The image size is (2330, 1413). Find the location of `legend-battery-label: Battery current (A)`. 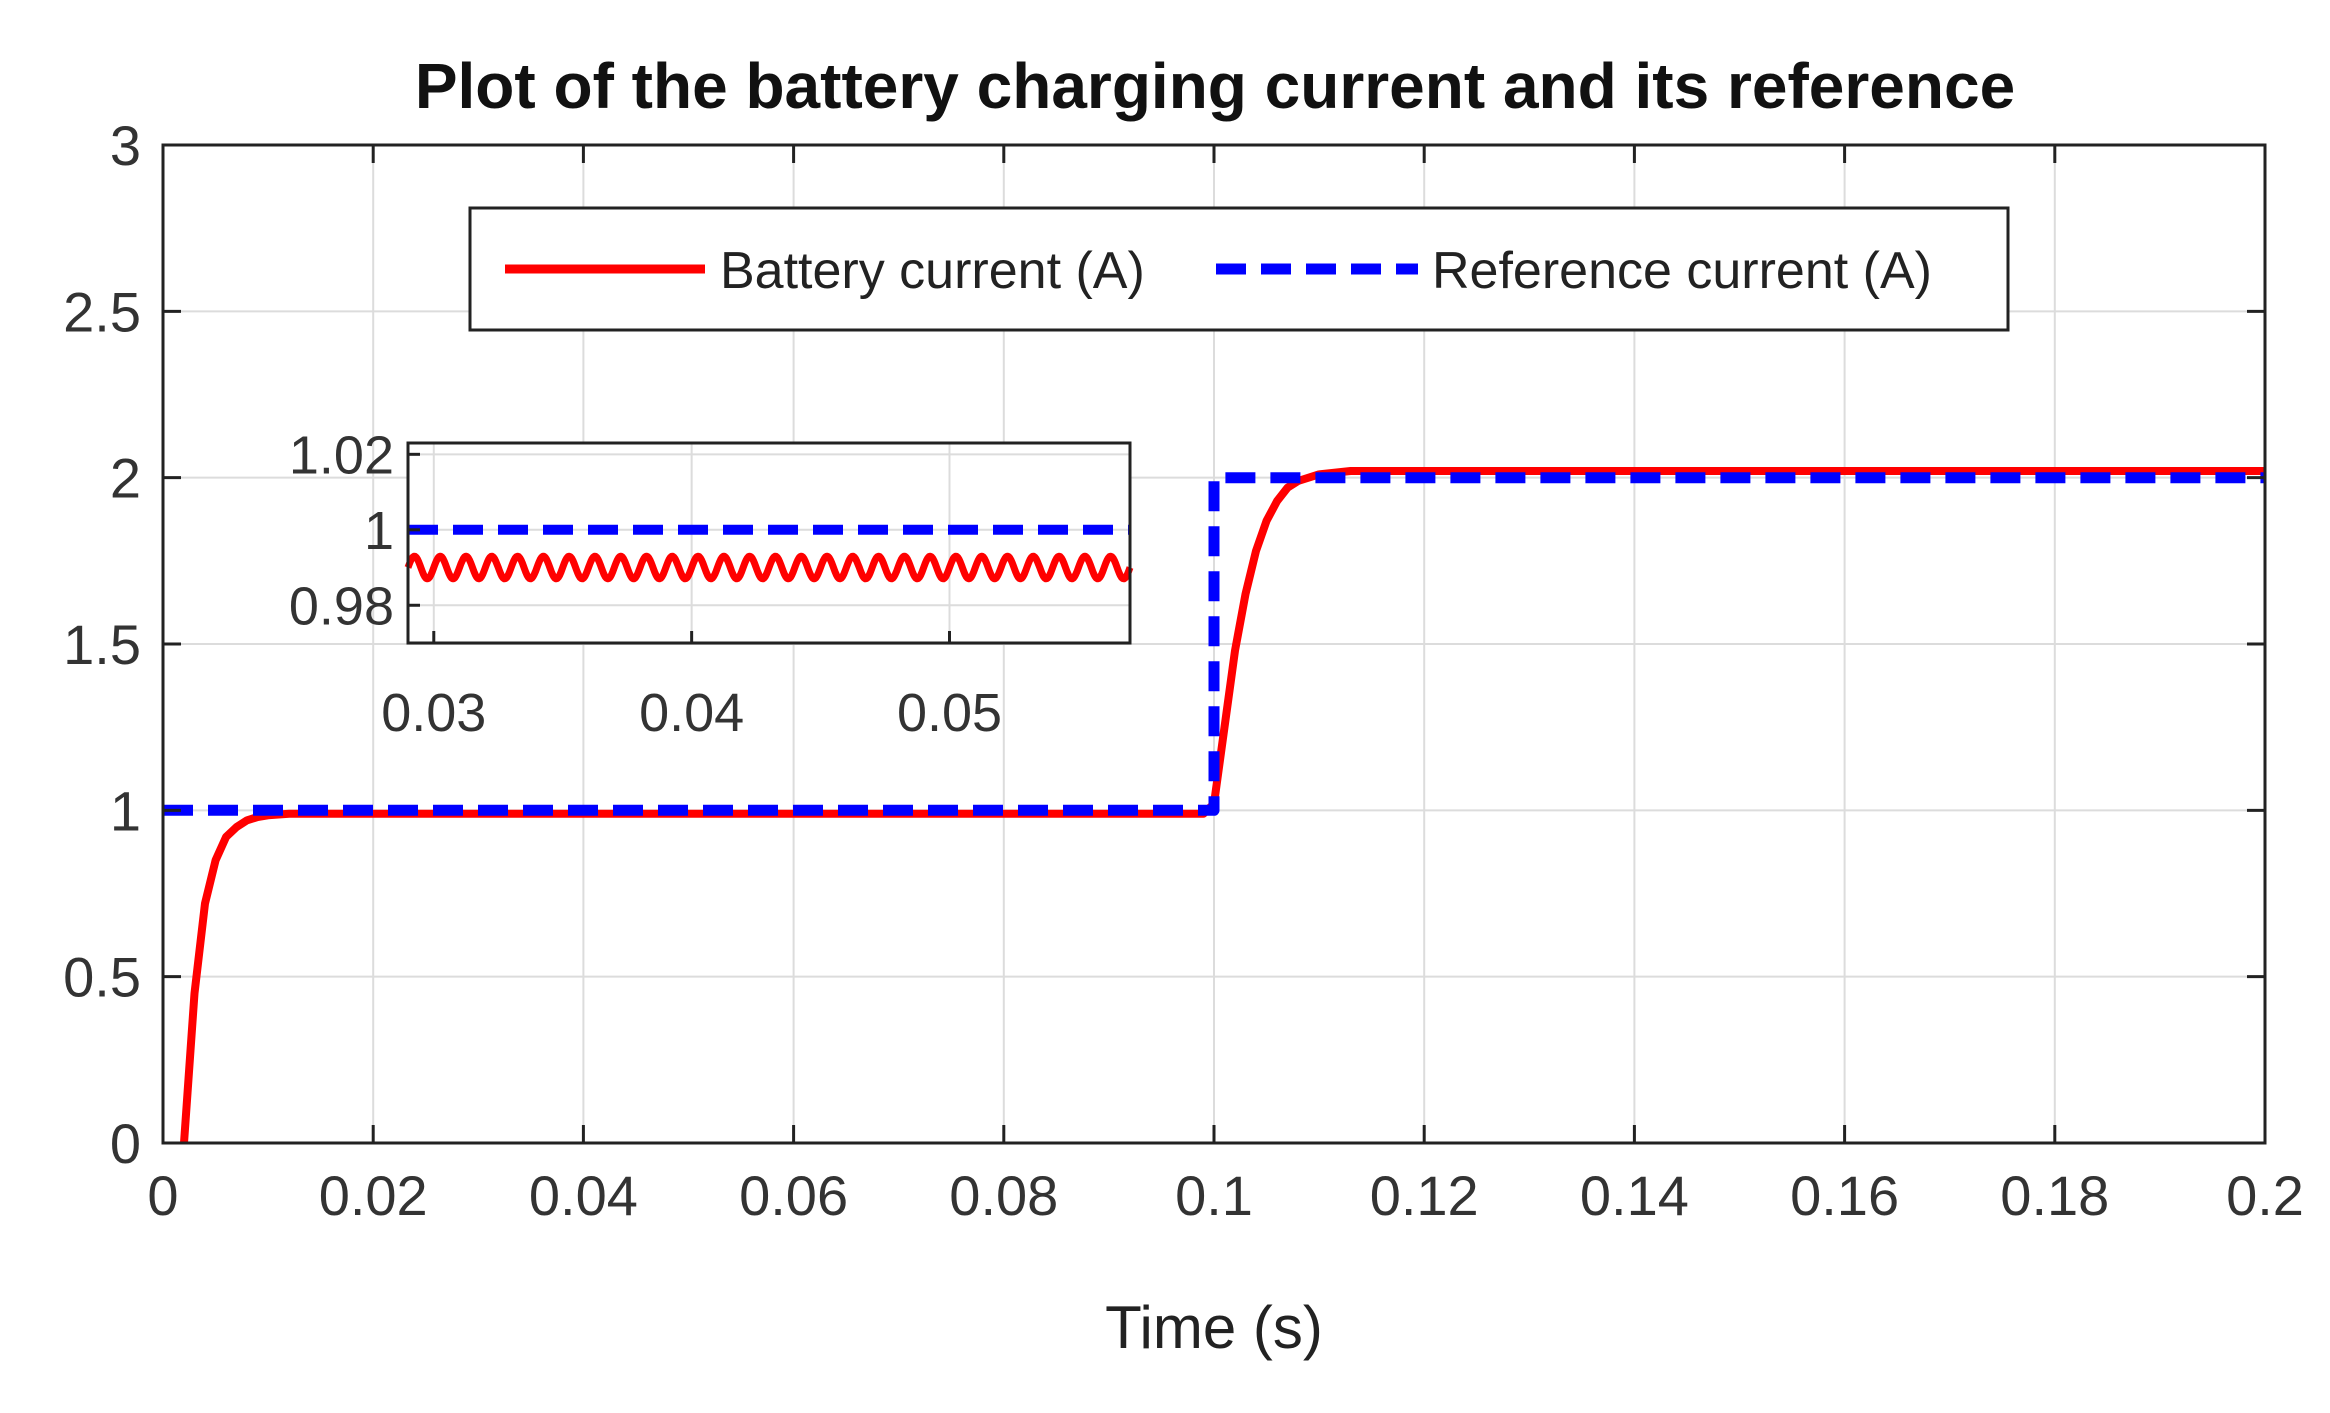

legend-battery-label: Battery current (A) is located at coordinates (932, 271).